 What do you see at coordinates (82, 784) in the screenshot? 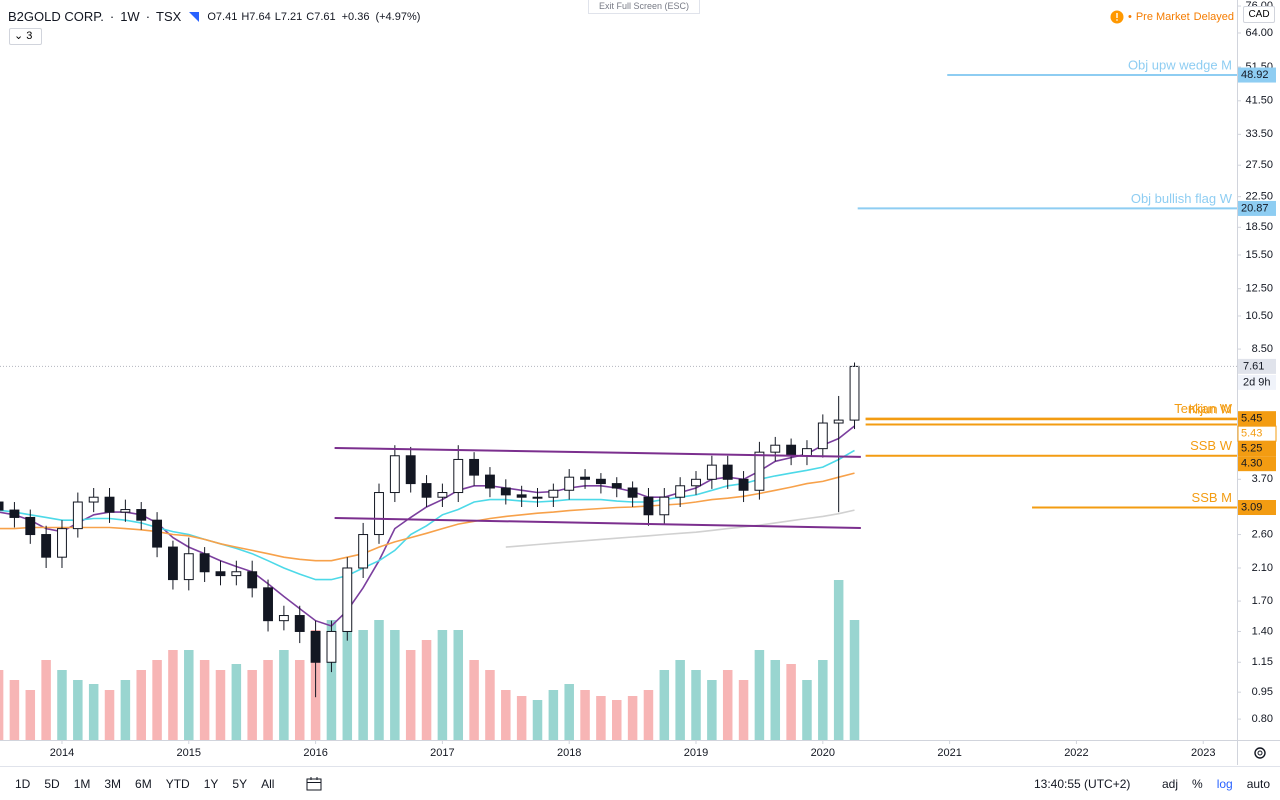
I see `range-button: 1M` at bounding box center [82, 784].